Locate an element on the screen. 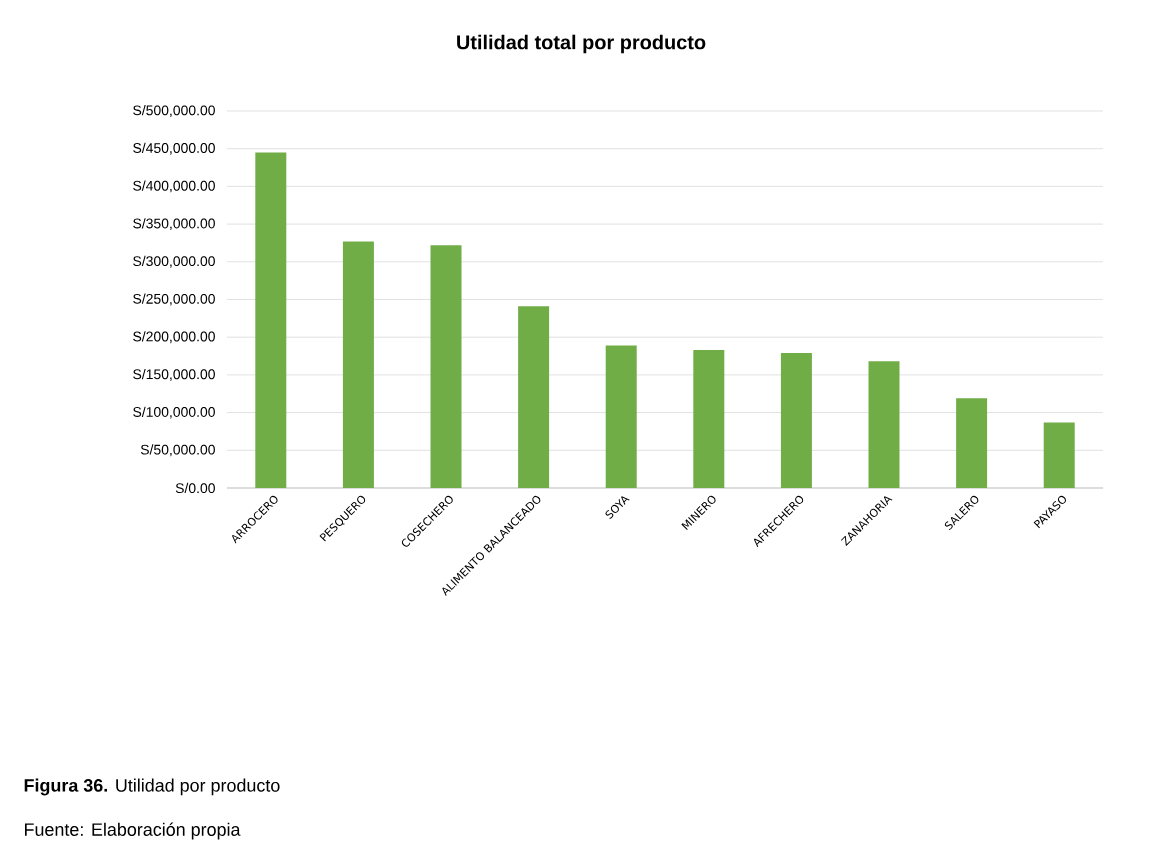  y-tick-label: S/150,000.00 is located at coordinates (174, 374).